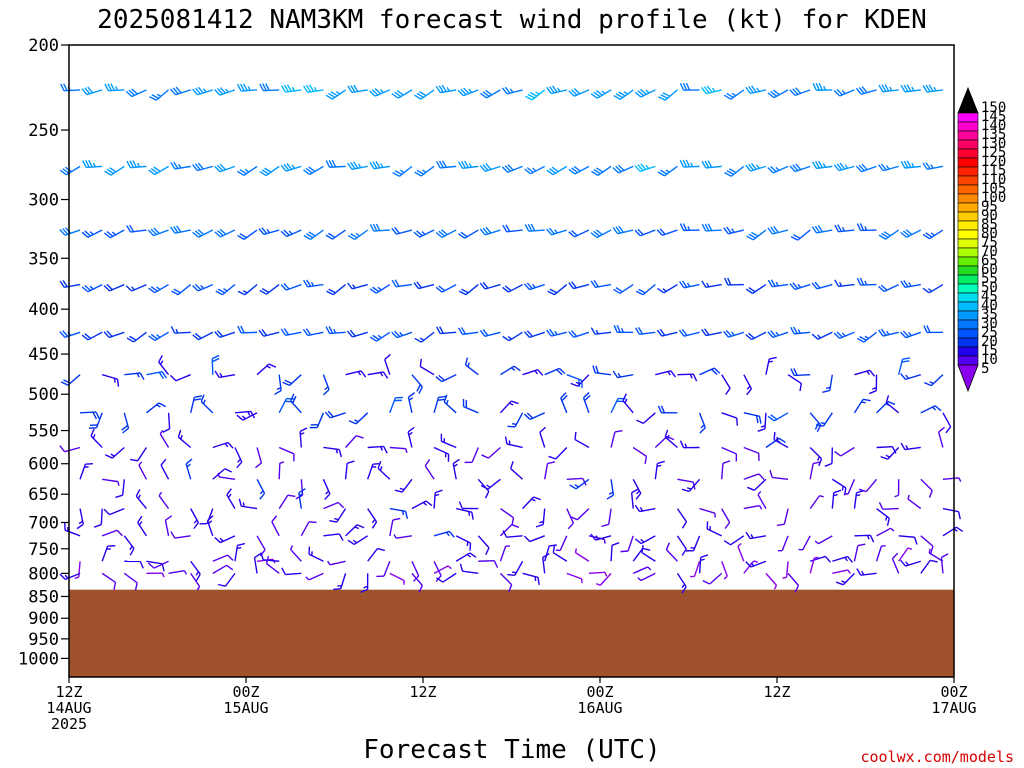 This screenshot has width=1024, height=768. Describe the element at coordinates (937, 757) in the screenshot. I see `credit-link: coolwx.com/models` at that location.